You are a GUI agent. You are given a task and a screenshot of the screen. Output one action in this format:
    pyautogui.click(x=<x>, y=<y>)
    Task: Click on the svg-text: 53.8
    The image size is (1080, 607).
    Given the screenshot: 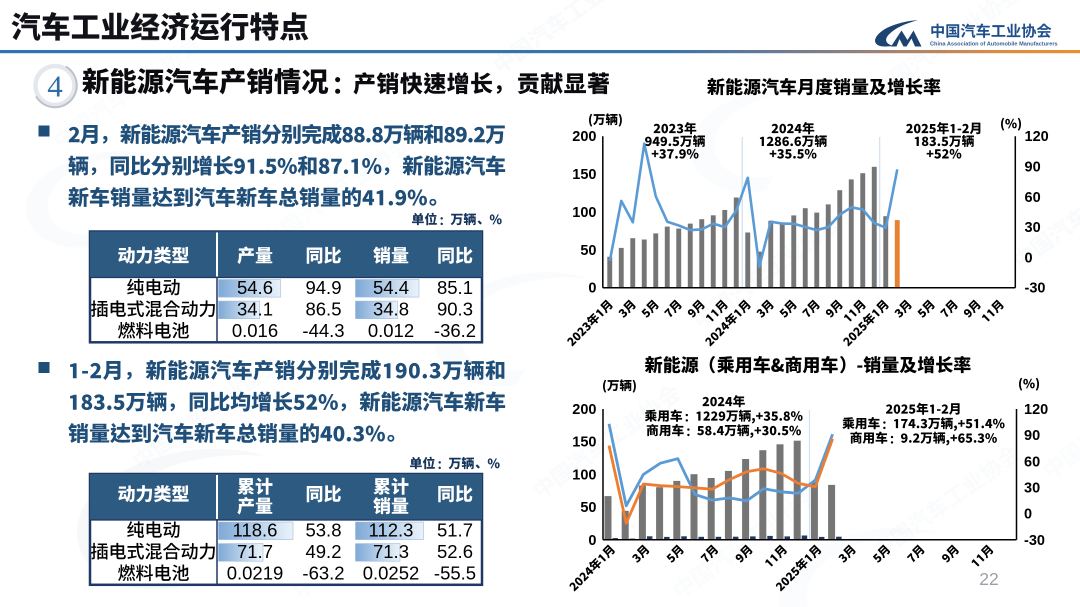 What is the action you would take?
    pyautogui.click(x=323, y=529)
    